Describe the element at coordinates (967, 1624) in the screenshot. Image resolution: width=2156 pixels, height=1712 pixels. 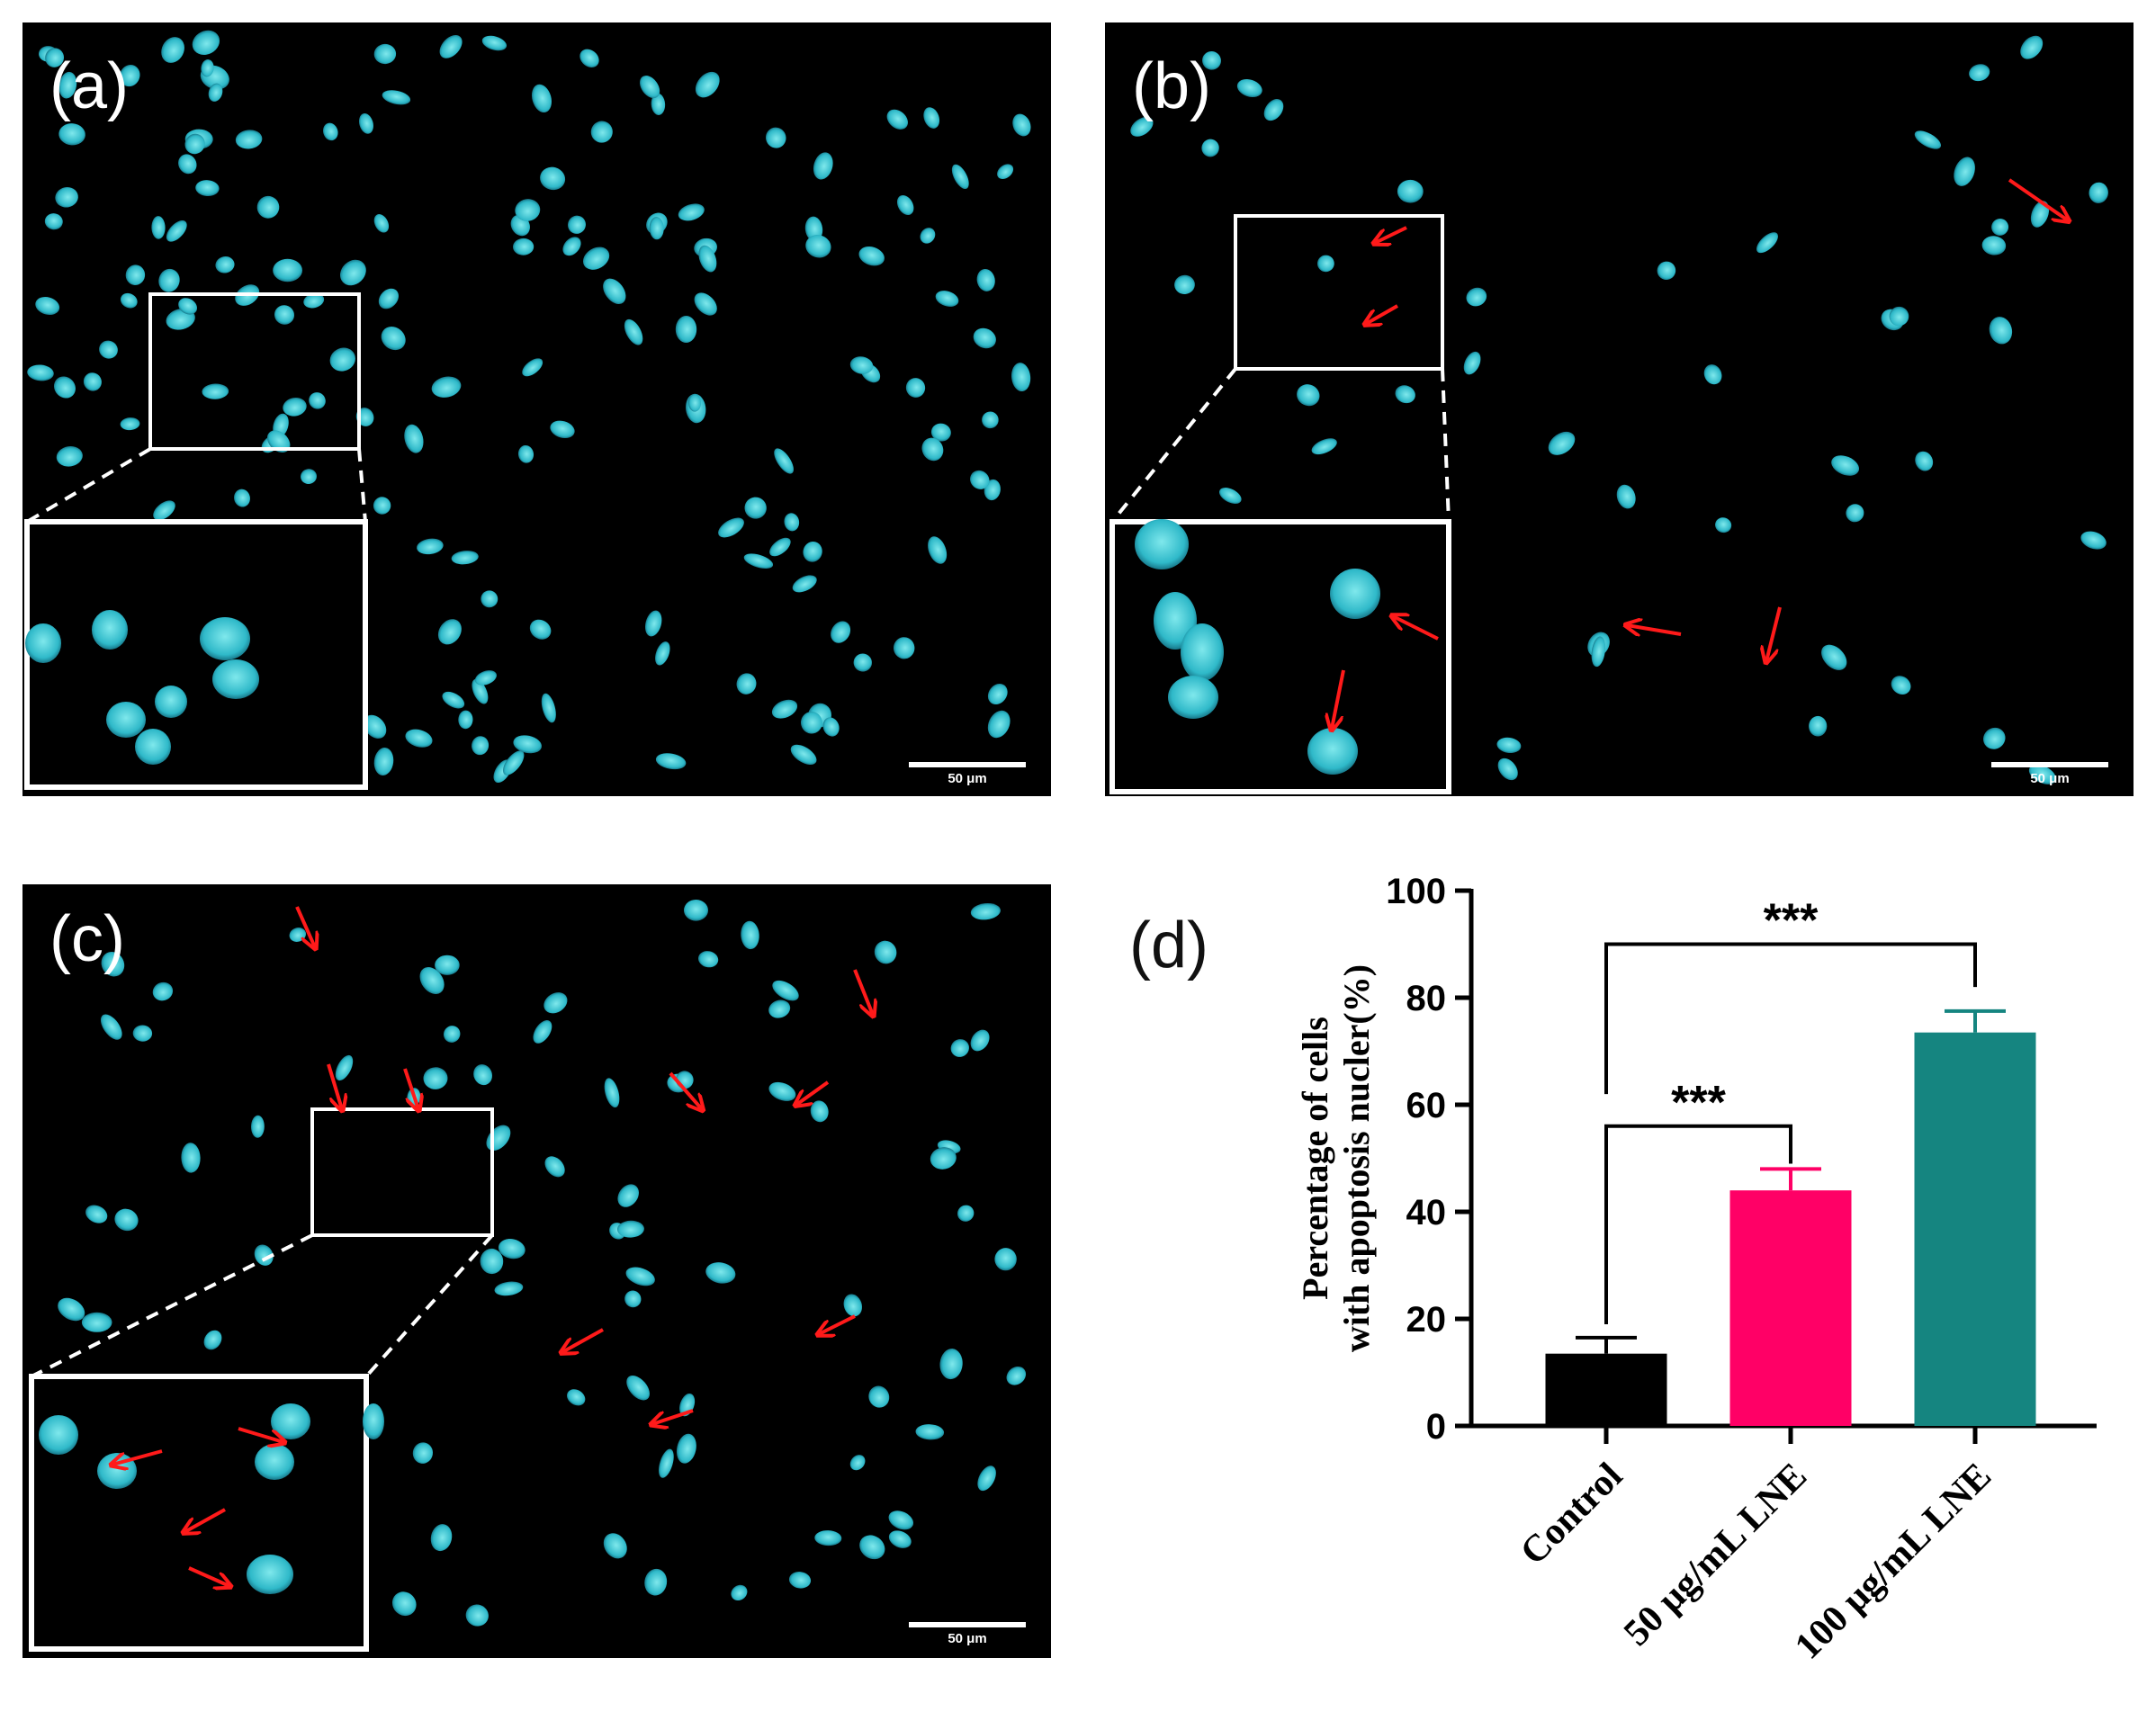
I see `scale-bar-c` at that location.